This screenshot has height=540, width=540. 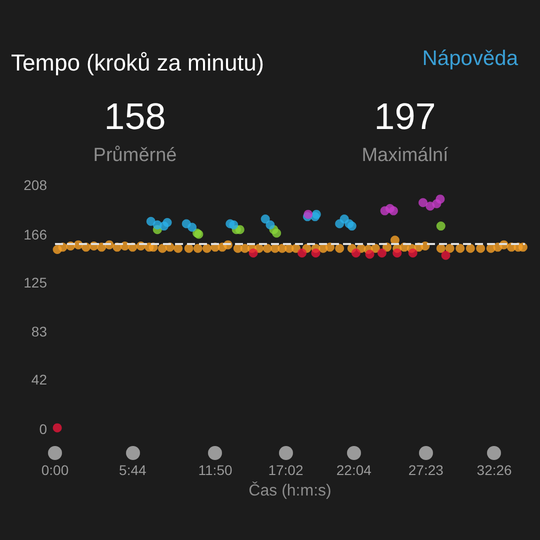 What do you see at coordinates (43, 429) in the screenshot?
I see `y-tick-label: 0` at bounding box center [43, 429].